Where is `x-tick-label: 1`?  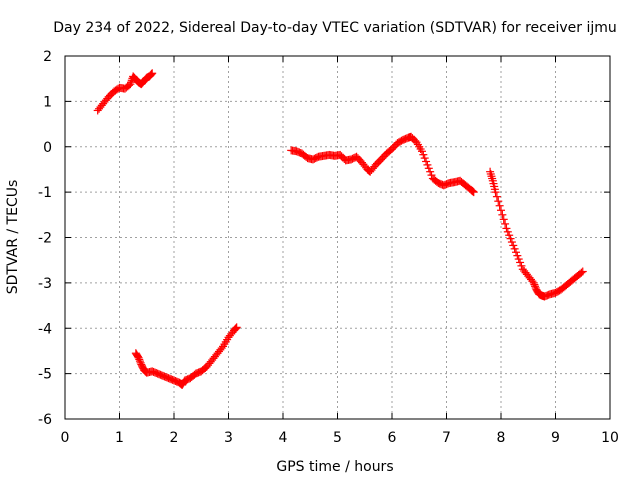 x-tick-label: 1 is located at coordinates (119, 438).